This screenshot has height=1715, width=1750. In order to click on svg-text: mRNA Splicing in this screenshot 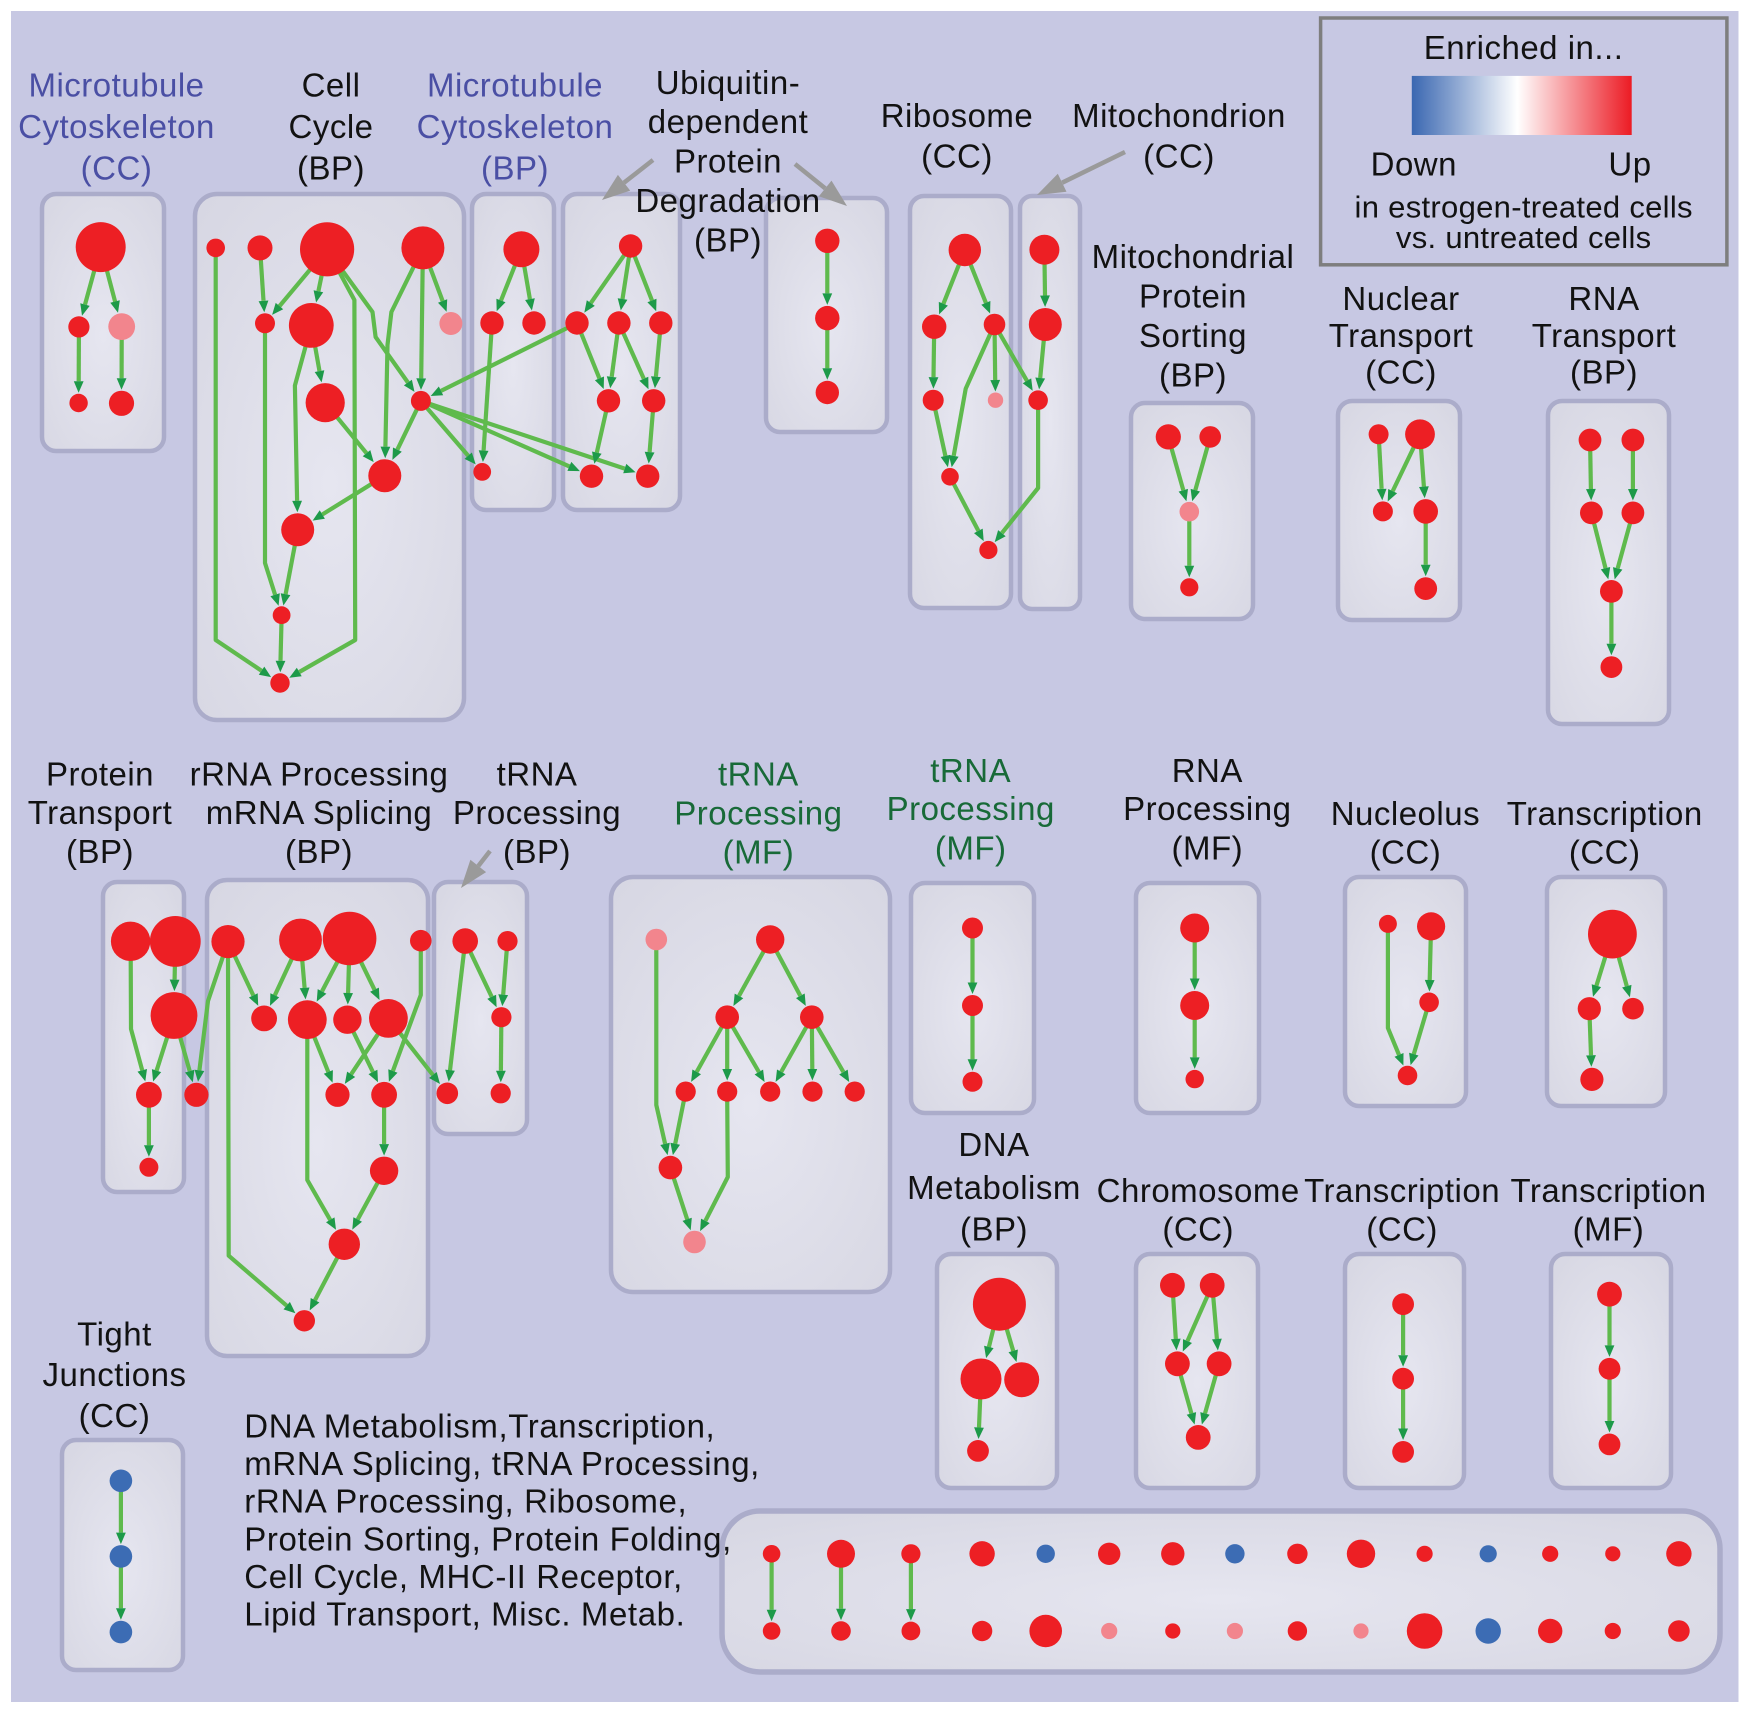, I will do `click(319, 812)`.